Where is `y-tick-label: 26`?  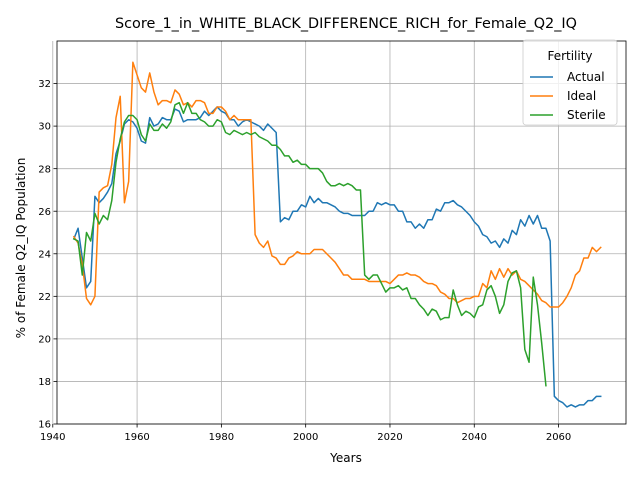
y-tick-label: 26 is located at coordinates (44, 212).